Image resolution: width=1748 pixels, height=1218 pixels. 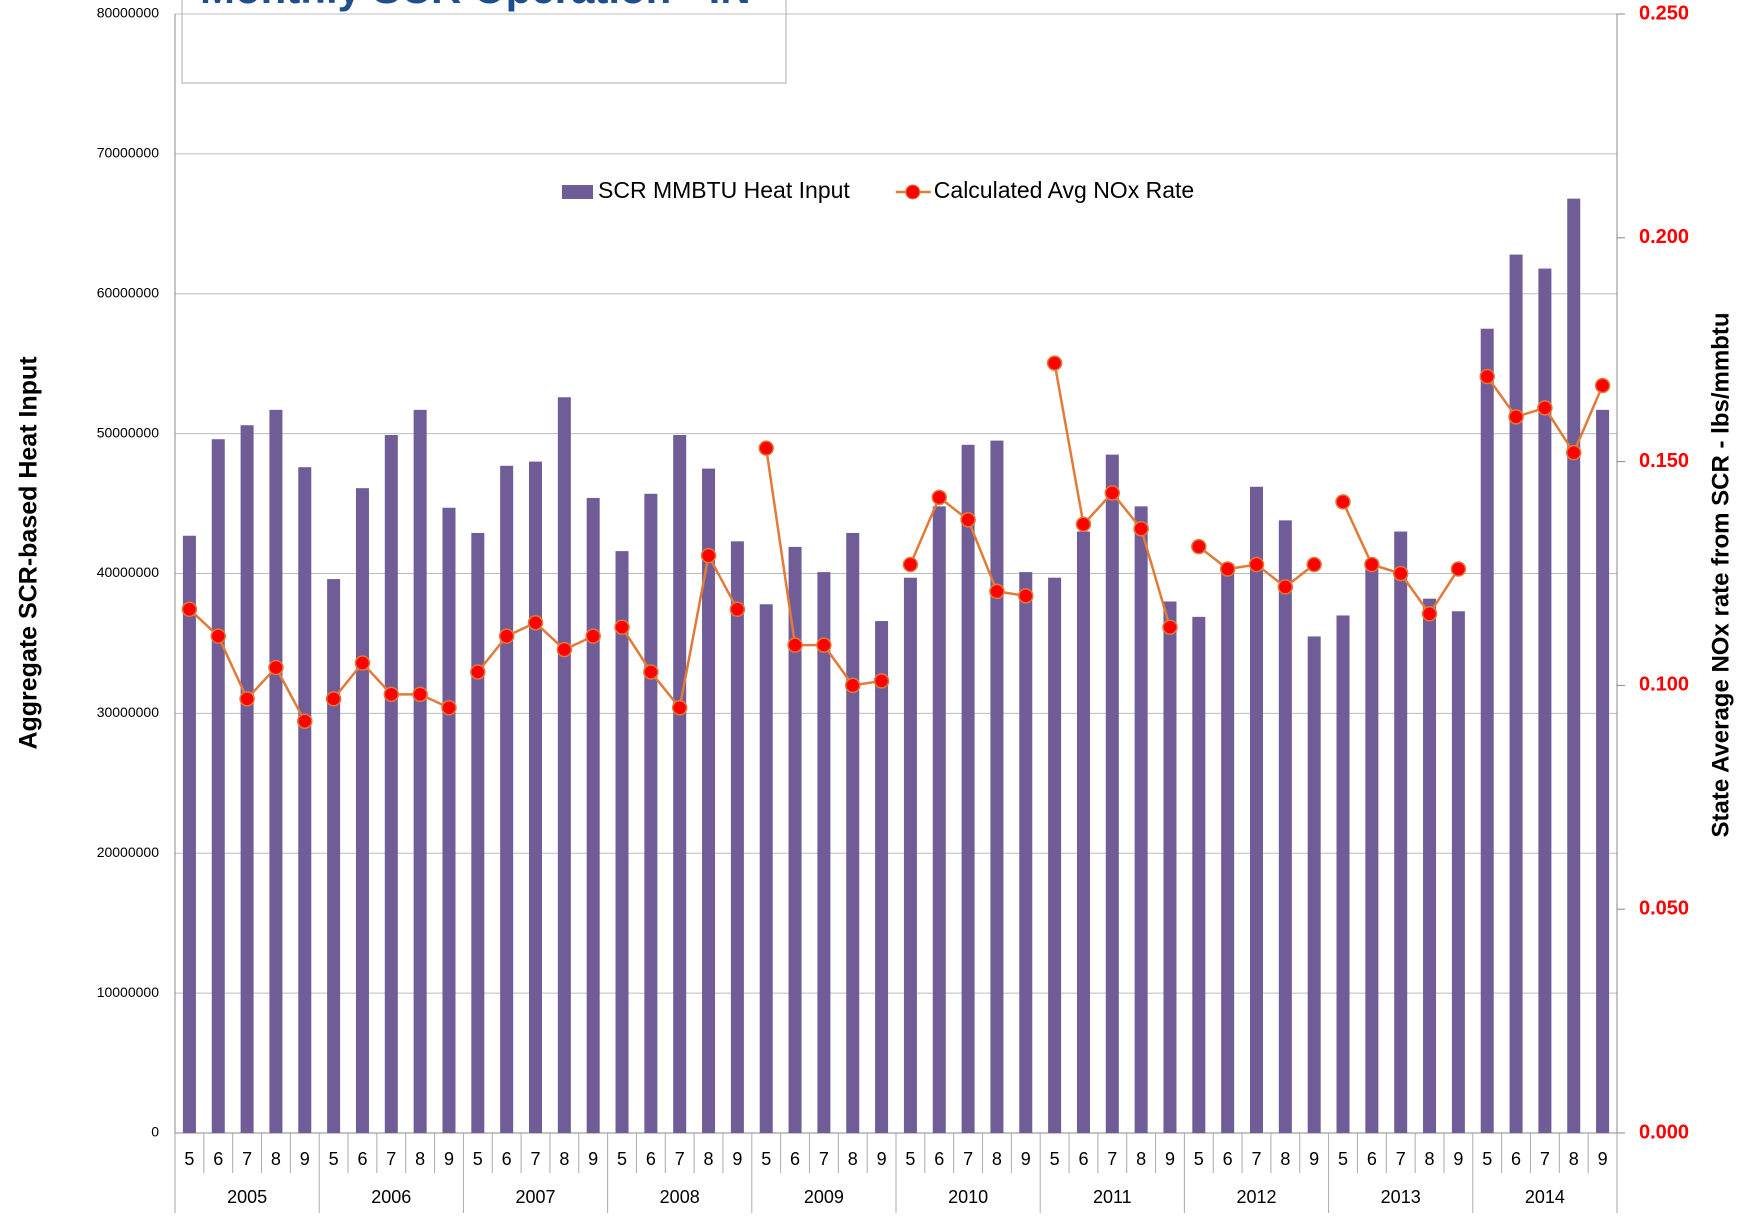 I want to click on y-tick-label: 80000000, so click(x=128, y=13).